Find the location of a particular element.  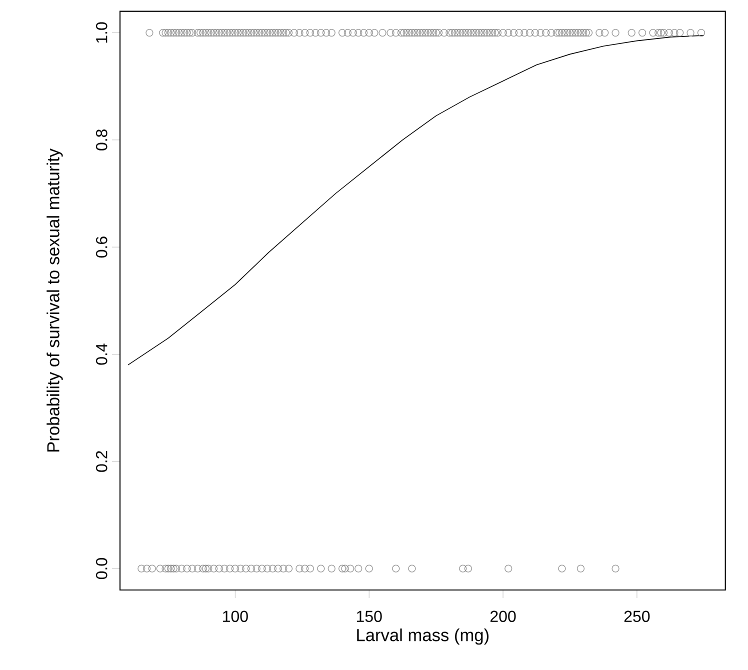

y-tick-label: 0.6 is located at coordinates (102, 247).